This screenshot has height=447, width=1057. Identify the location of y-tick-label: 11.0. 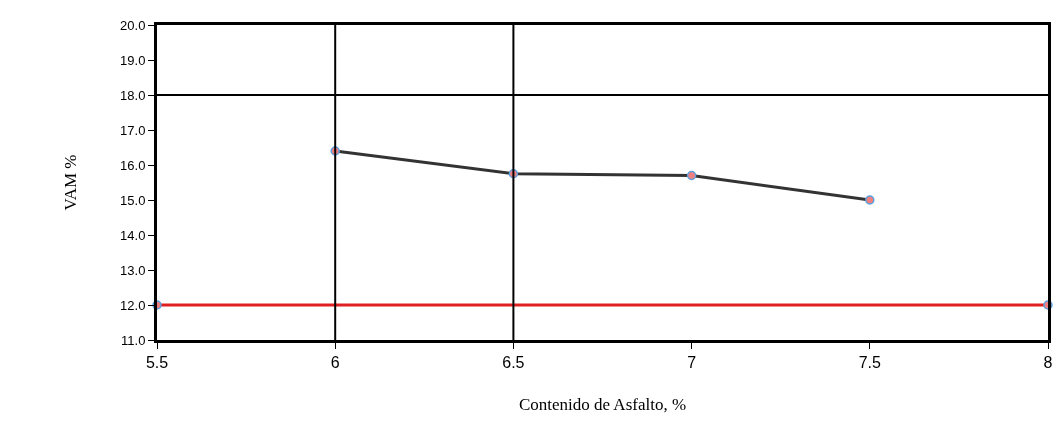
(133, 340).